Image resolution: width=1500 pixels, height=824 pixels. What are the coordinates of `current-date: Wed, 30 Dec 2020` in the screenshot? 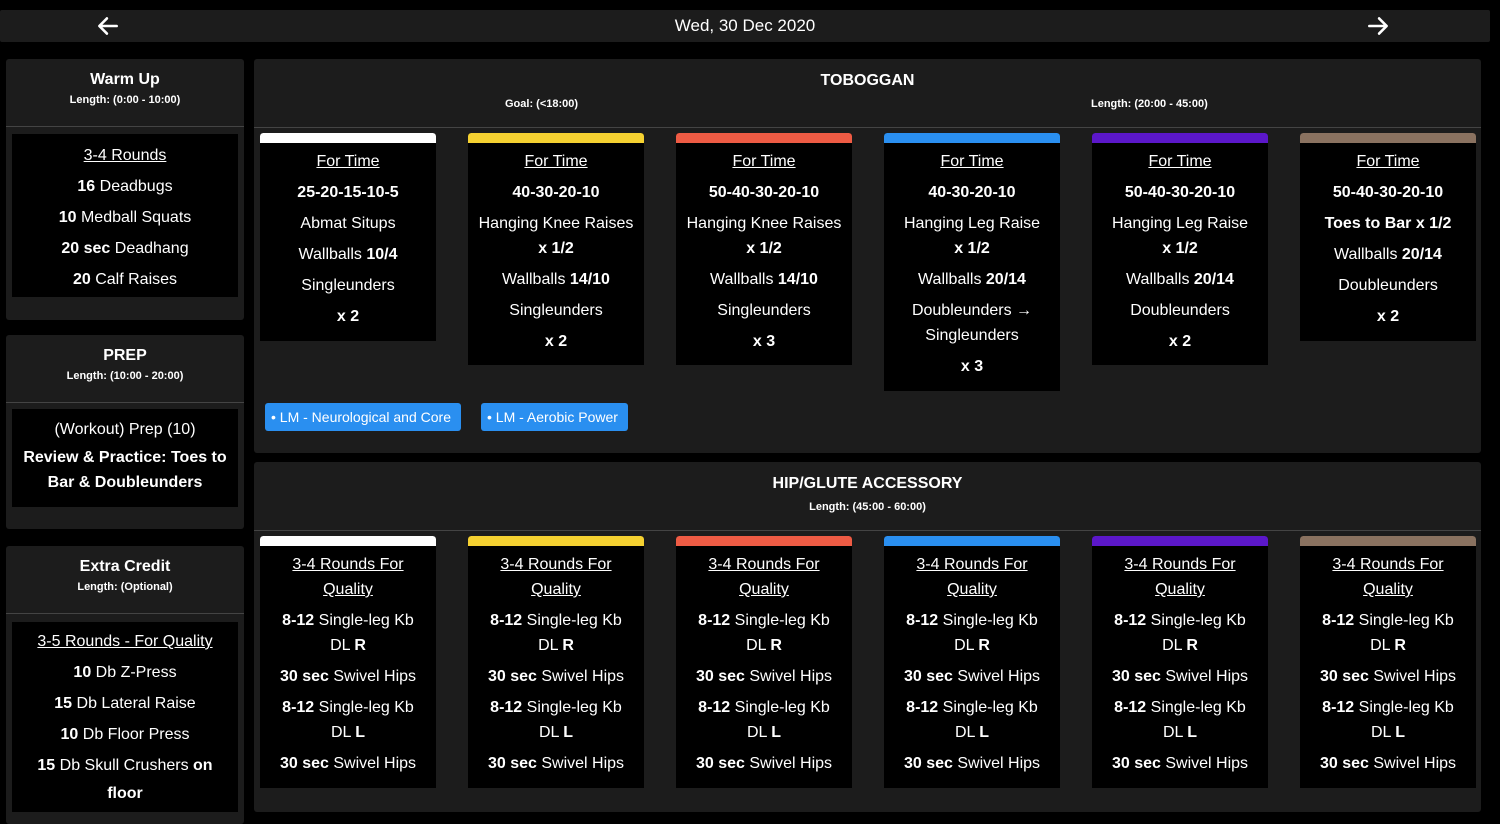 It's located at (745, 25).